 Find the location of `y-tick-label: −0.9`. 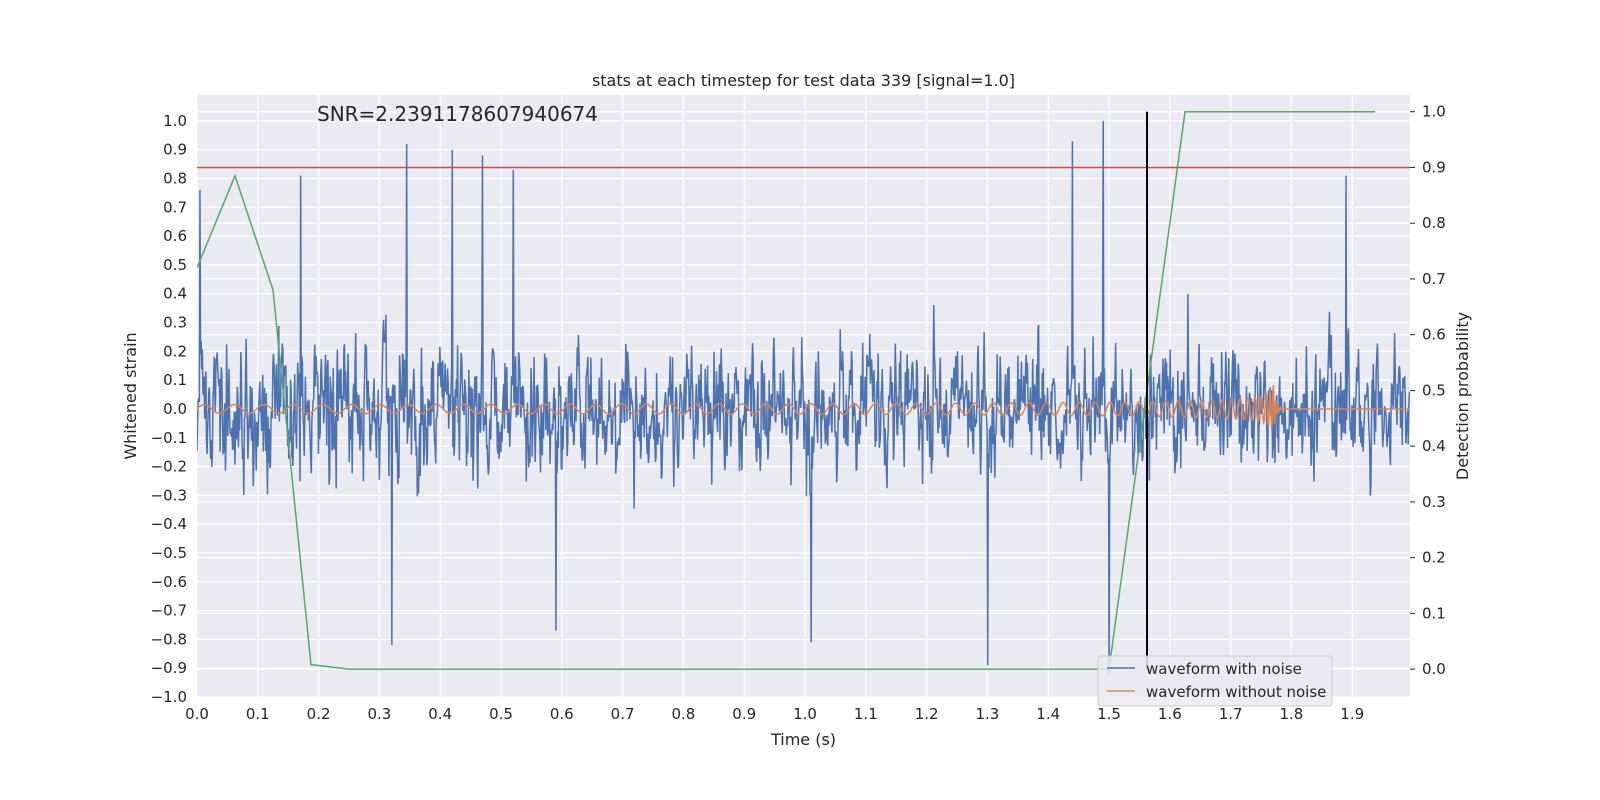

y-tick-label: −0.9 is located at coordinates (169, 668).